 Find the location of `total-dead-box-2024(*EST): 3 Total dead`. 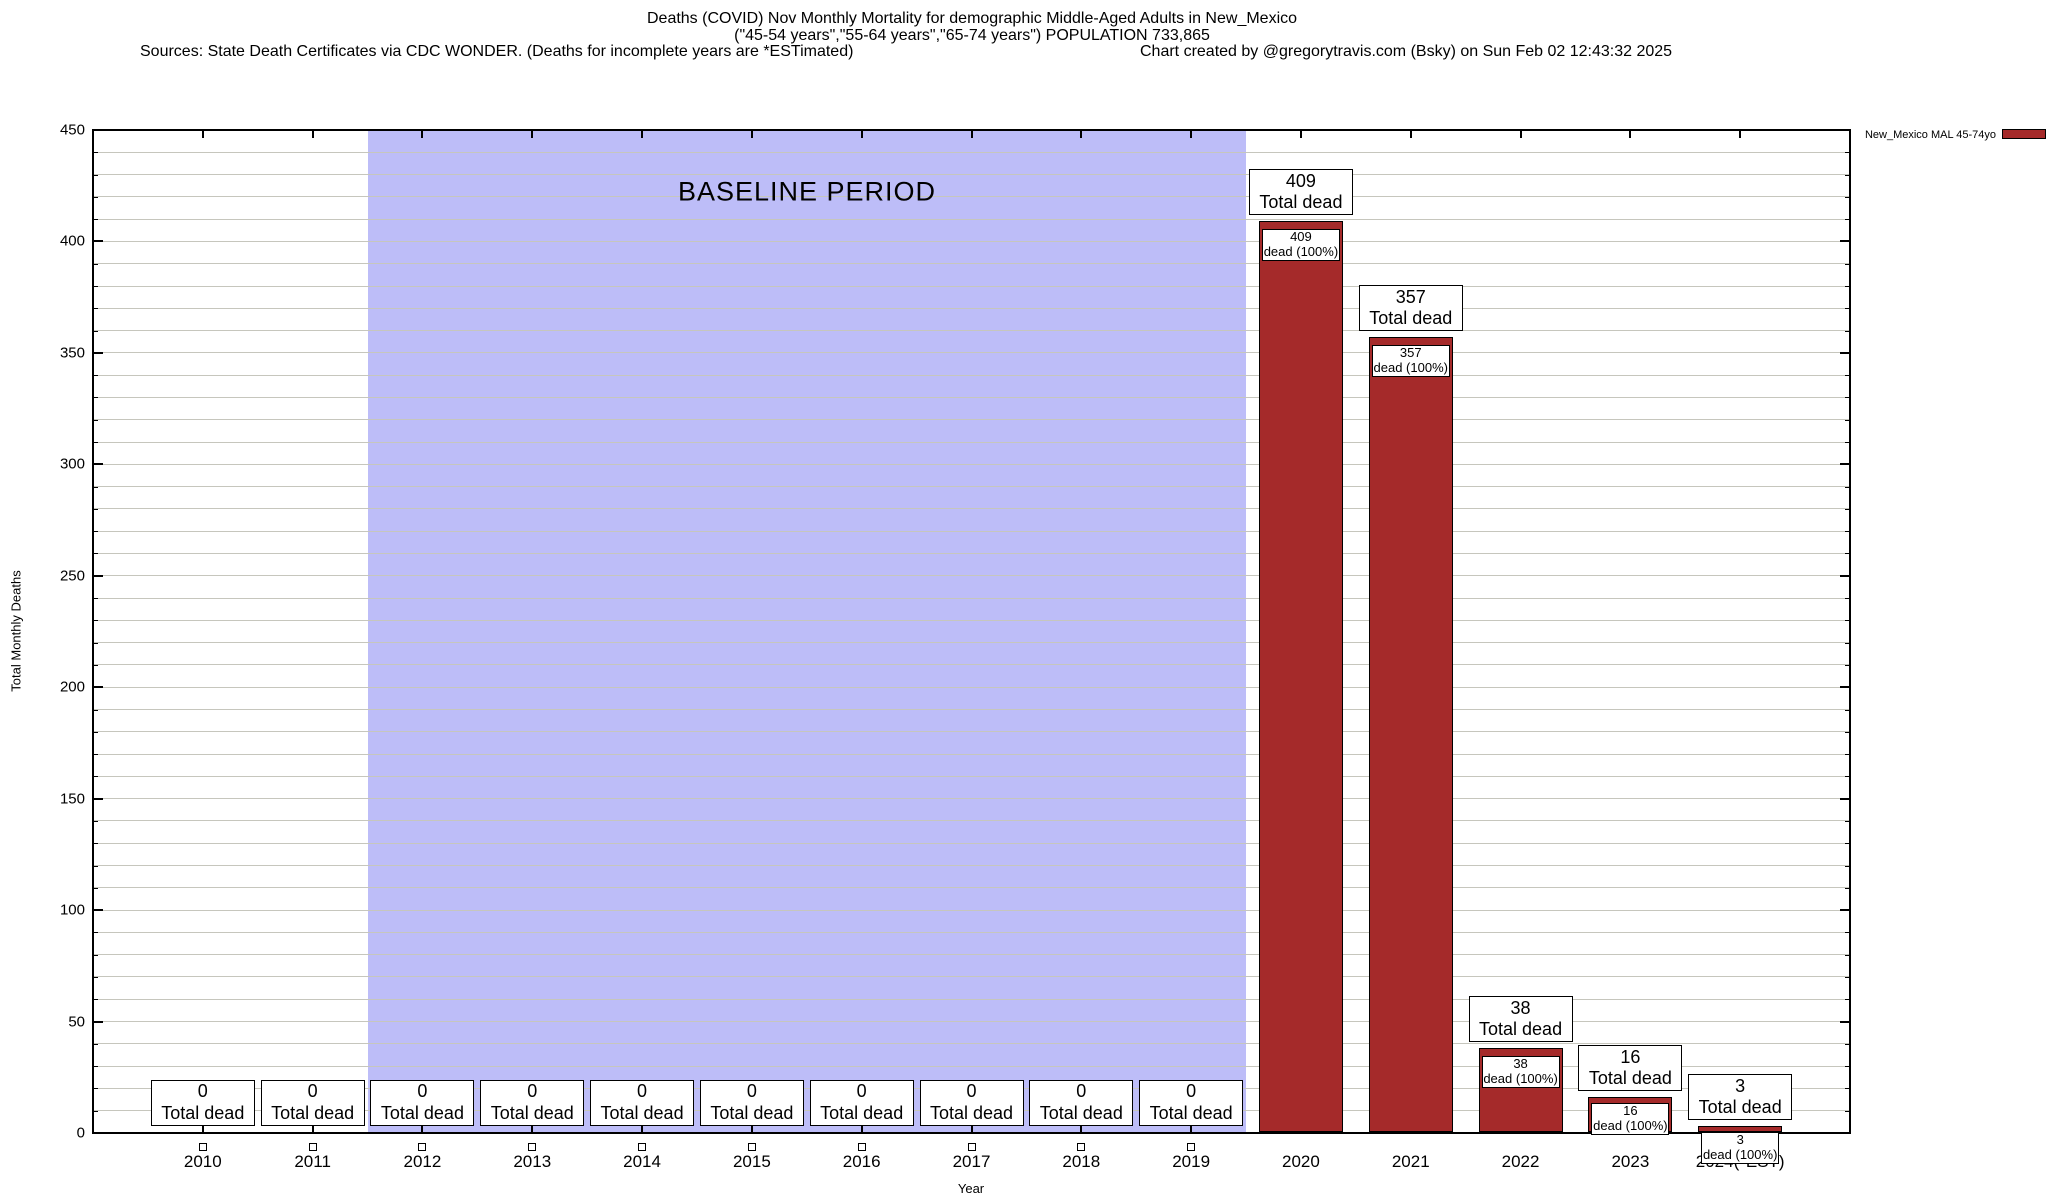

total-dead-box-2024(*EST): 3 Total dead is located at coordinates (1740, 1097).